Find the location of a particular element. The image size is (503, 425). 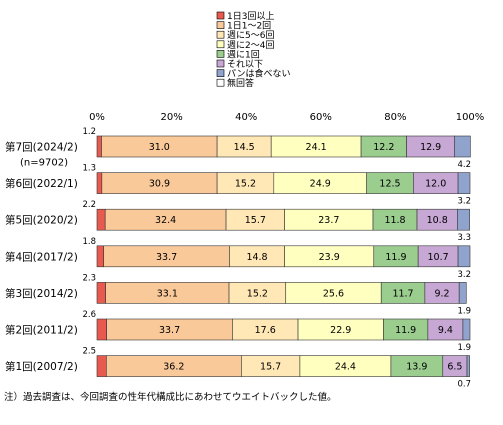

data-label: 36.2 is located at coordinates (173, 367).